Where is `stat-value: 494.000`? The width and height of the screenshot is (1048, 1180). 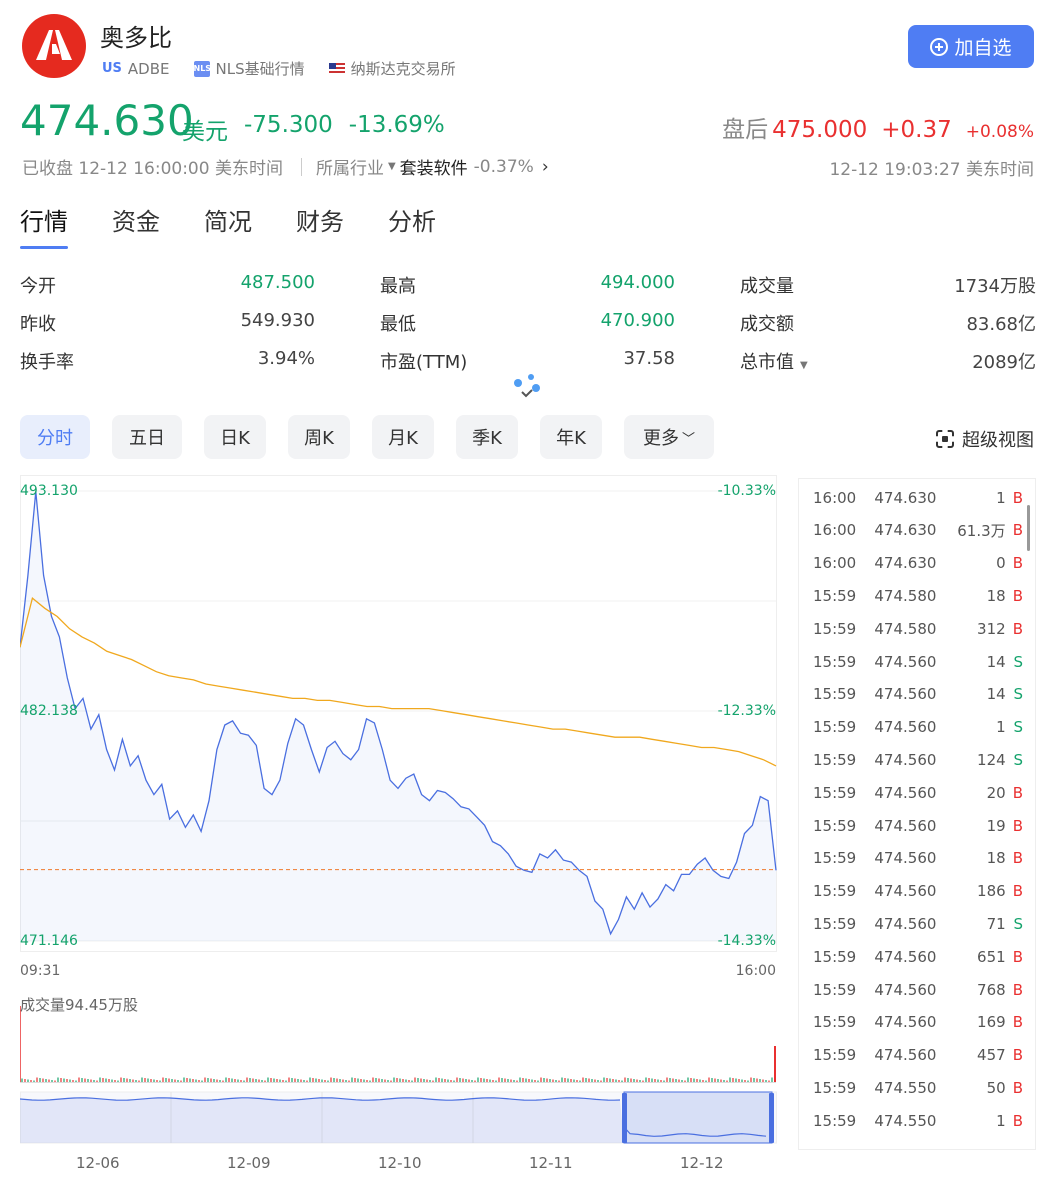
stat-value: 494.000 is located at coordinates (637, 282).